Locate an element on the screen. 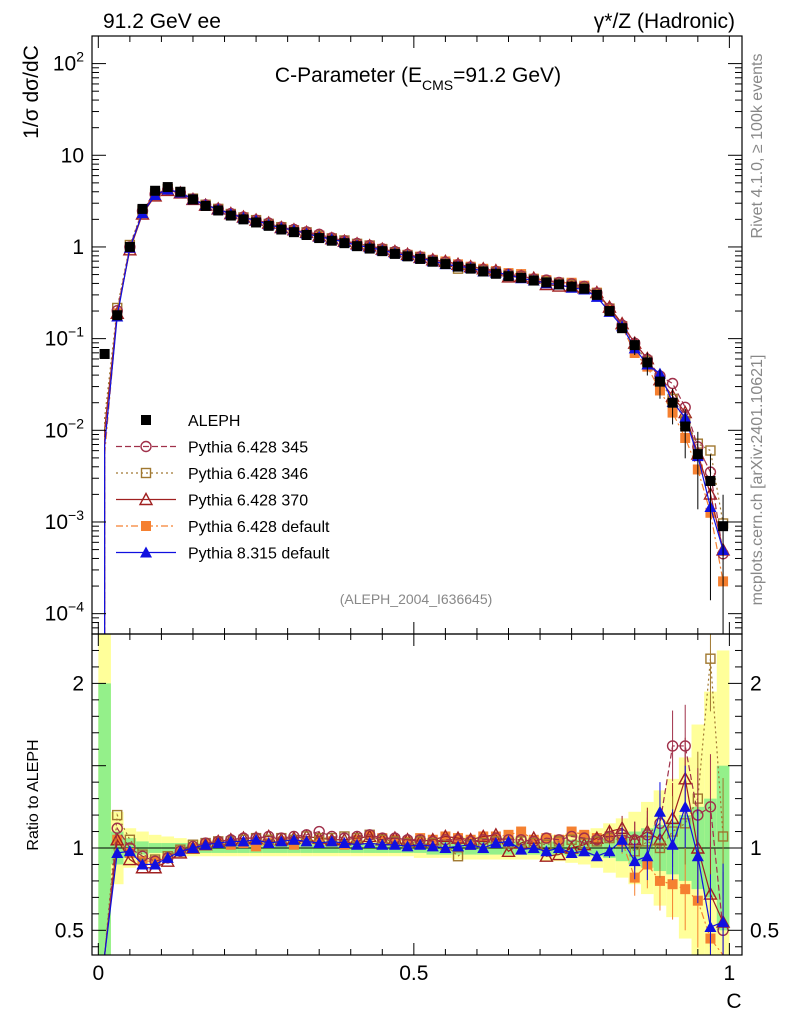 The width and height of the screenshot is (786, 1024). y-tick-label-3: 10⁻¹ is located at coordinates (65, 337).